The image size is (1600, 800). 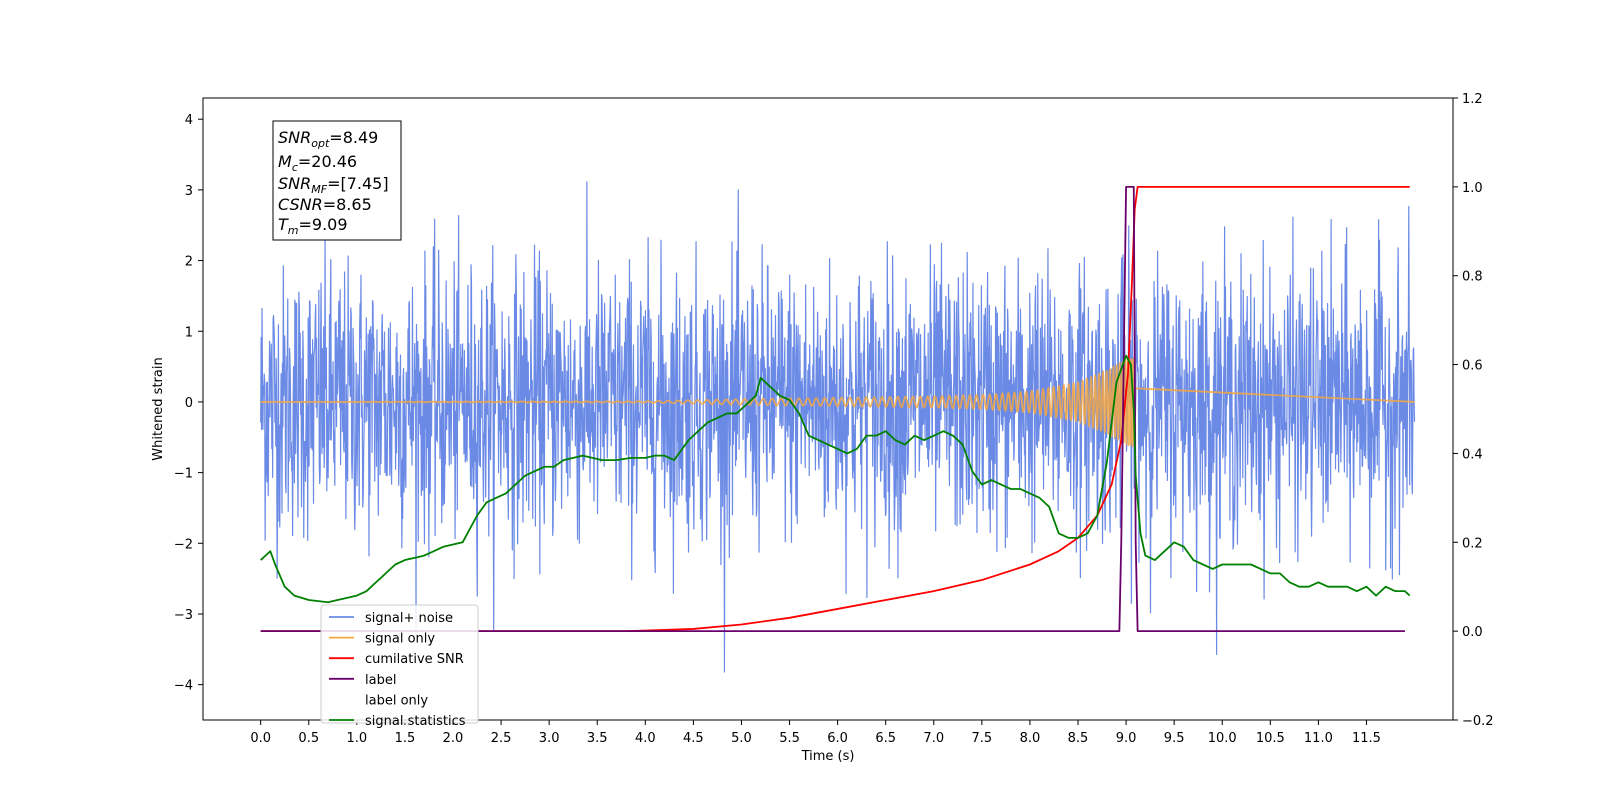 What do you see at coordinates (645, 738) in the screenshot?
I see `x-tick-label: 4.0` at bounding box center [645, 738].